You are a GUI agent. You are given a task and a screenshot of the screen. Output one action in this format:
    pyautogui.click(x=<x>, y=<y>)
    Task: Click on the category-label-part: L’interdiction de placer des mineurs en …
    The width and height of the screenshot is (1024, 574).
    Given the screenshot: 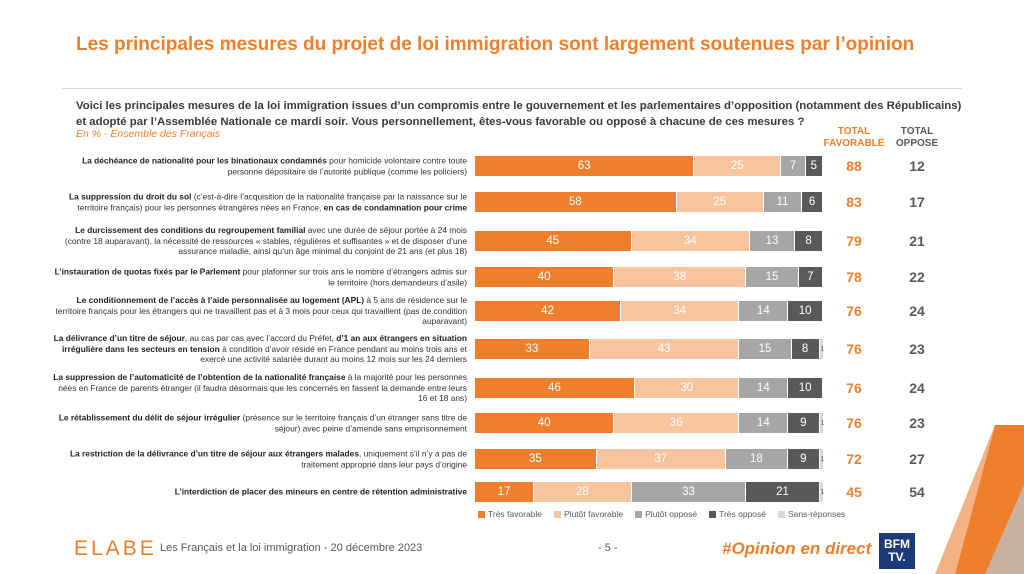 What is the action you would take?
    pyautogui.click(x=320, y=491)
    